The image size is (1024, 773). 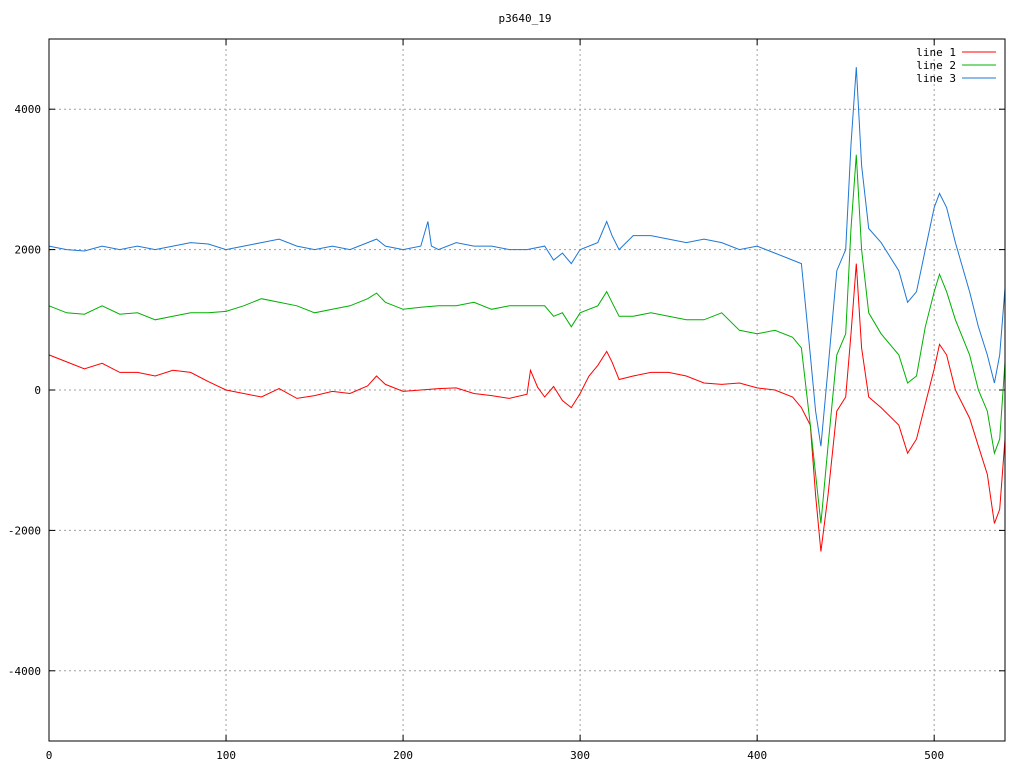 What do you see at coordinates (757, 755) in the screenshot?
I see `x-tick-label: 400` at bounding box center [757, 755].